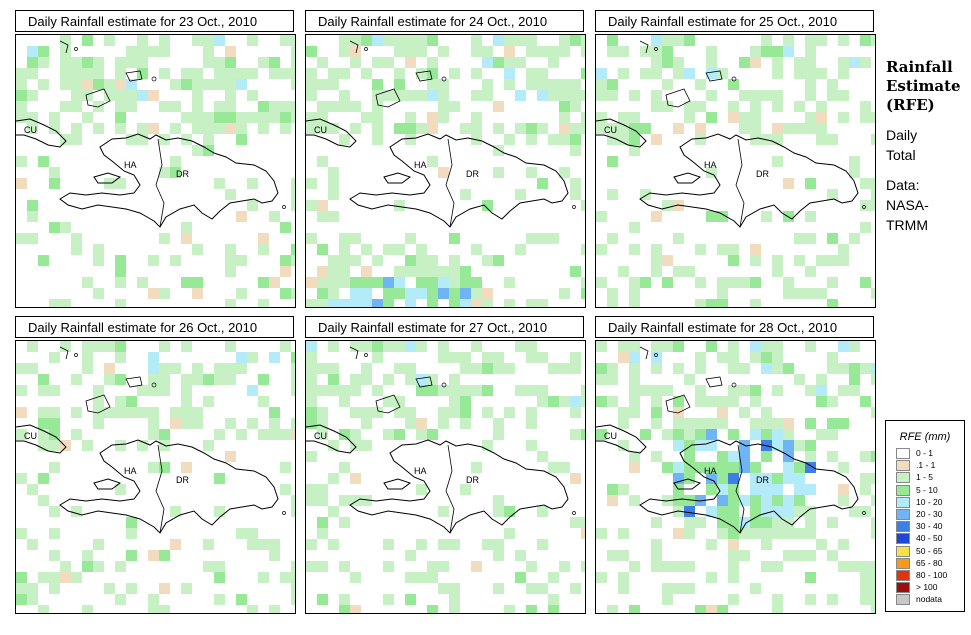 This screenshot has height=635, width=971. What do you see at coordinates (160, 183) in the screenshot?
I see `haiti-dr-border` at bounding box center [160, 183].